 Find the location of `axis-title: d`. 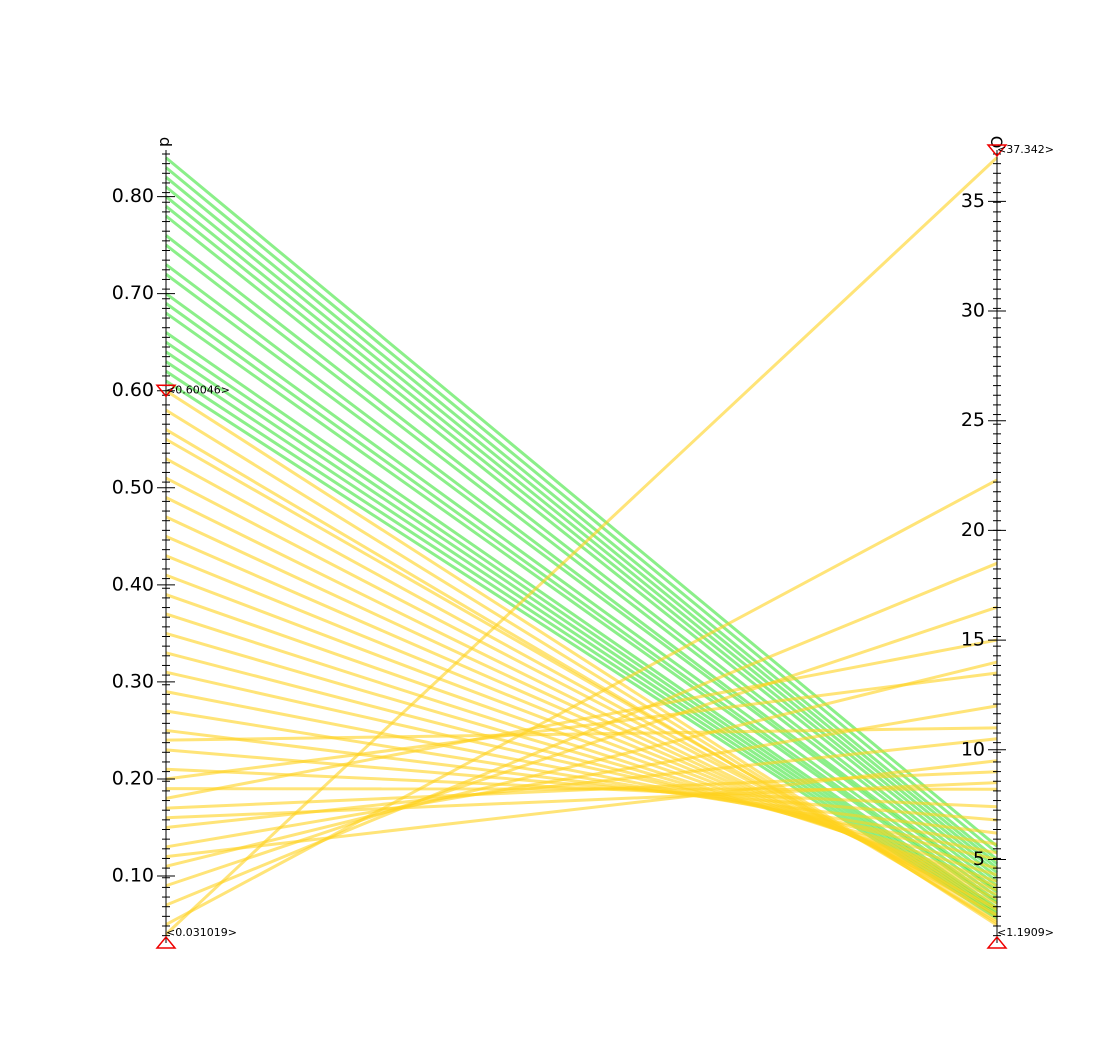

axis-title: d is located at coordinates (165, 142).